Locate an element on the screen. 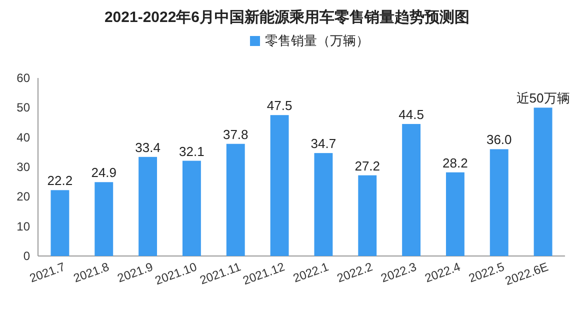  data-label: 33.4 is located at coordinates (147, 147).